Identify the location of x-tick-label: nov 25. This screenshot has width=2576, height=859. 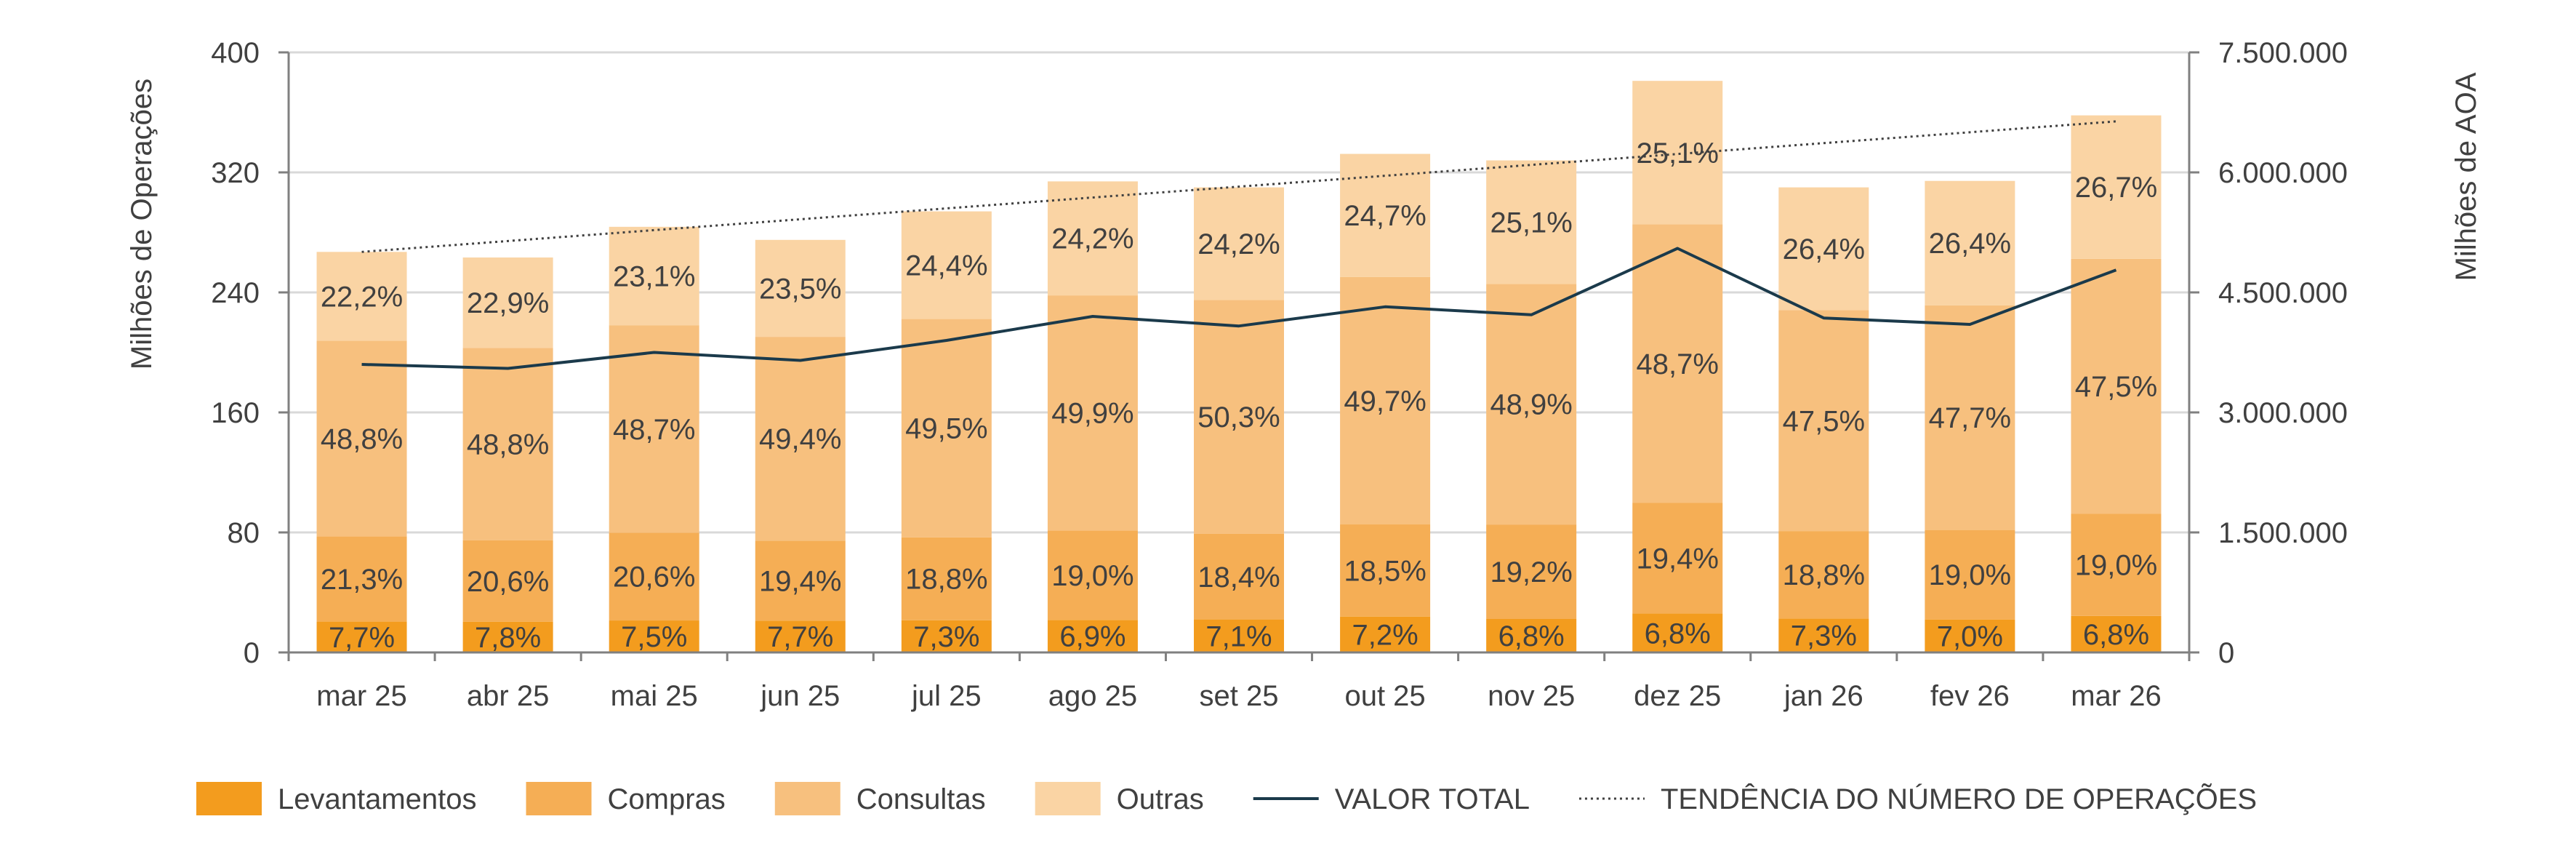
(1532, 696).